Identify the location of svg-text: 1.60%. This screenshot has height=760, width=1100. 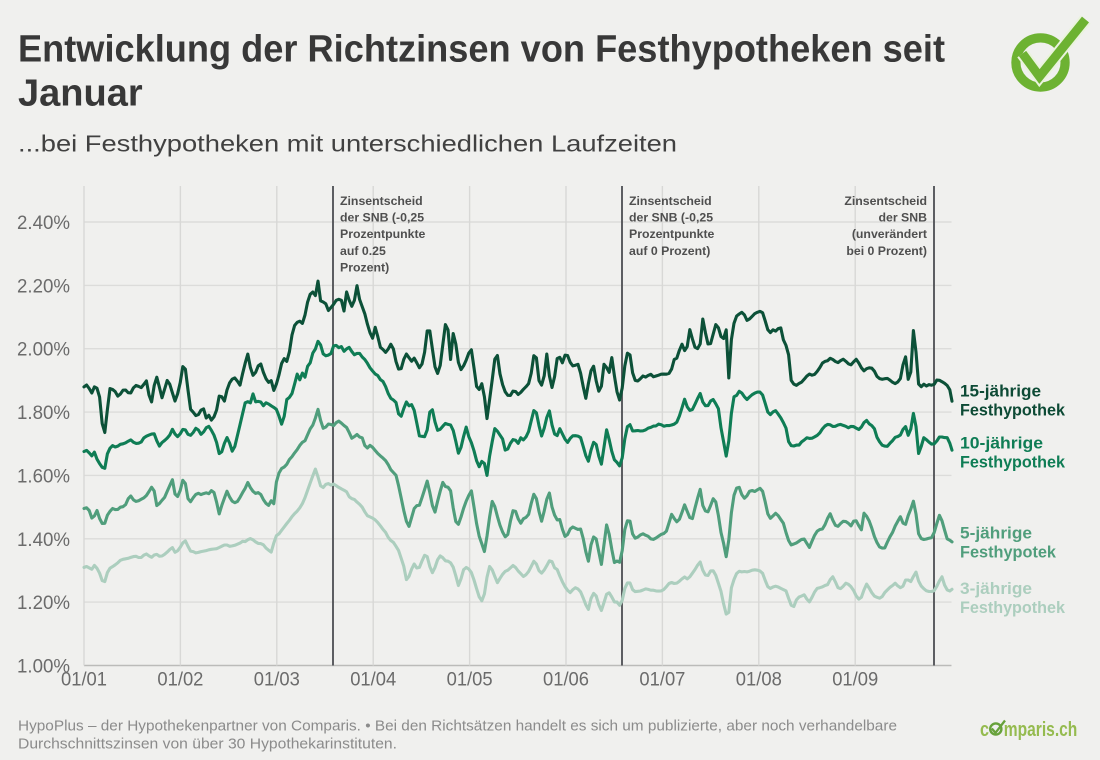
(43, 476).